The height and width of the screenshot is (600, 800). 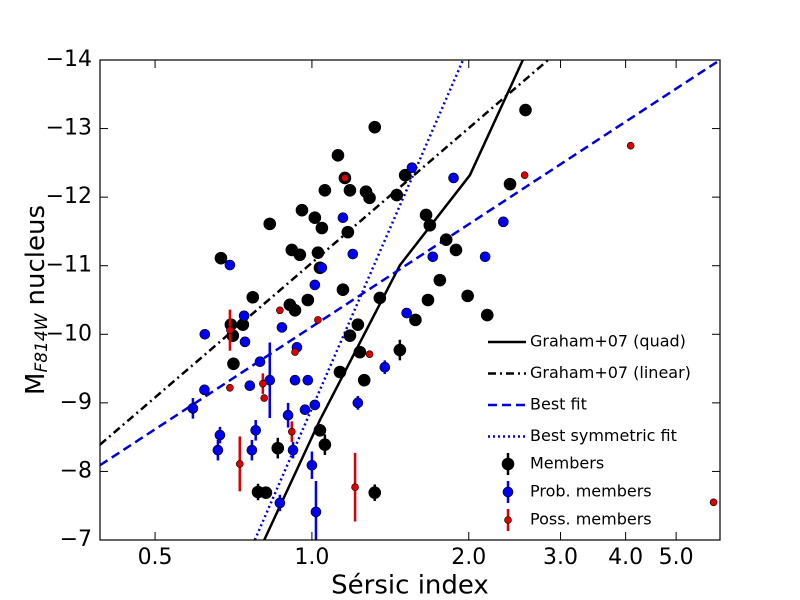 What do you see at coordinates (558, 404) in the screenshot?
I see `legend-label: Best fit` at bounding box center [558, 404].